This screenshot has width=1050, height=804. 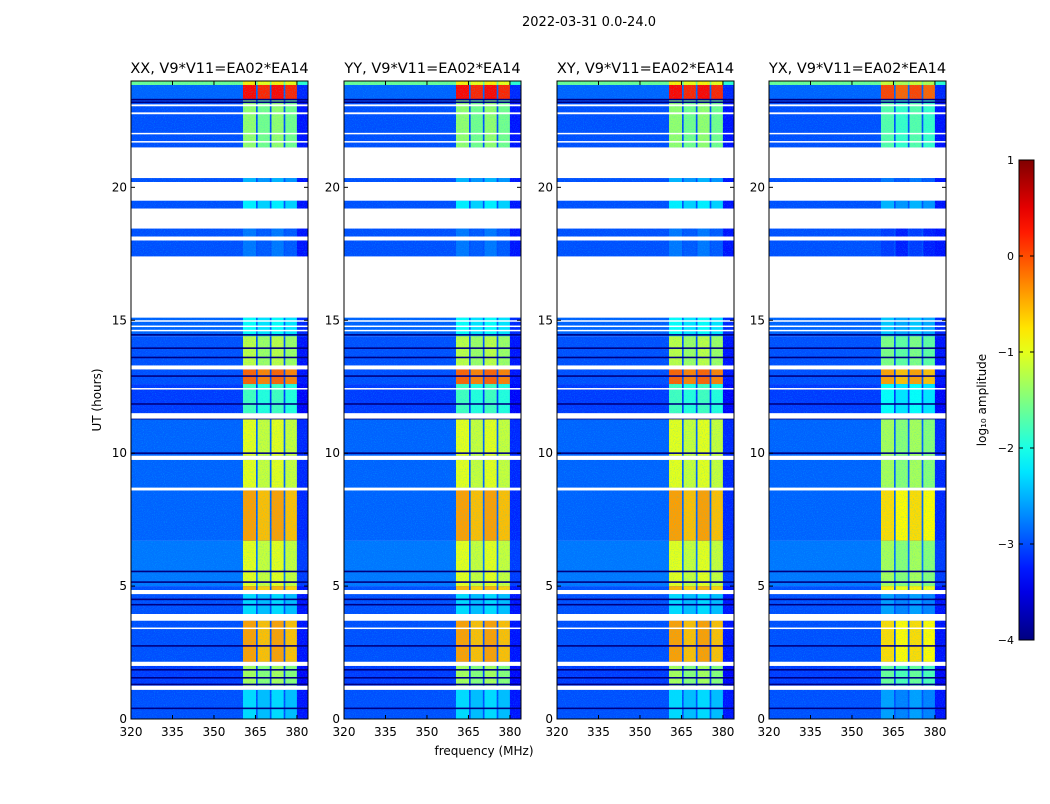 What do you see at coordinates (123, 719) in the screenshot?
I see `y-tick-label: 0` at bounding box center [123, 719].